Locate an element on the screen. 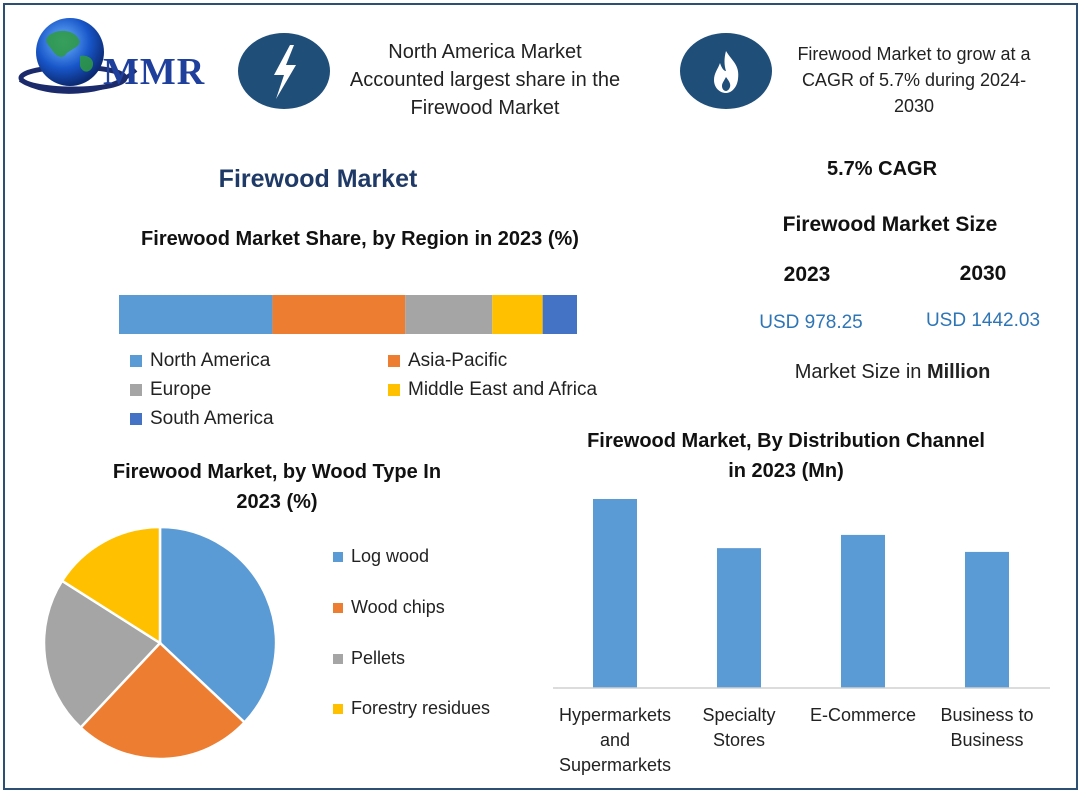 The height and width of the screenshot is (793, 1081). legend-pellets: Pellets is located at coordinates (369, 658).